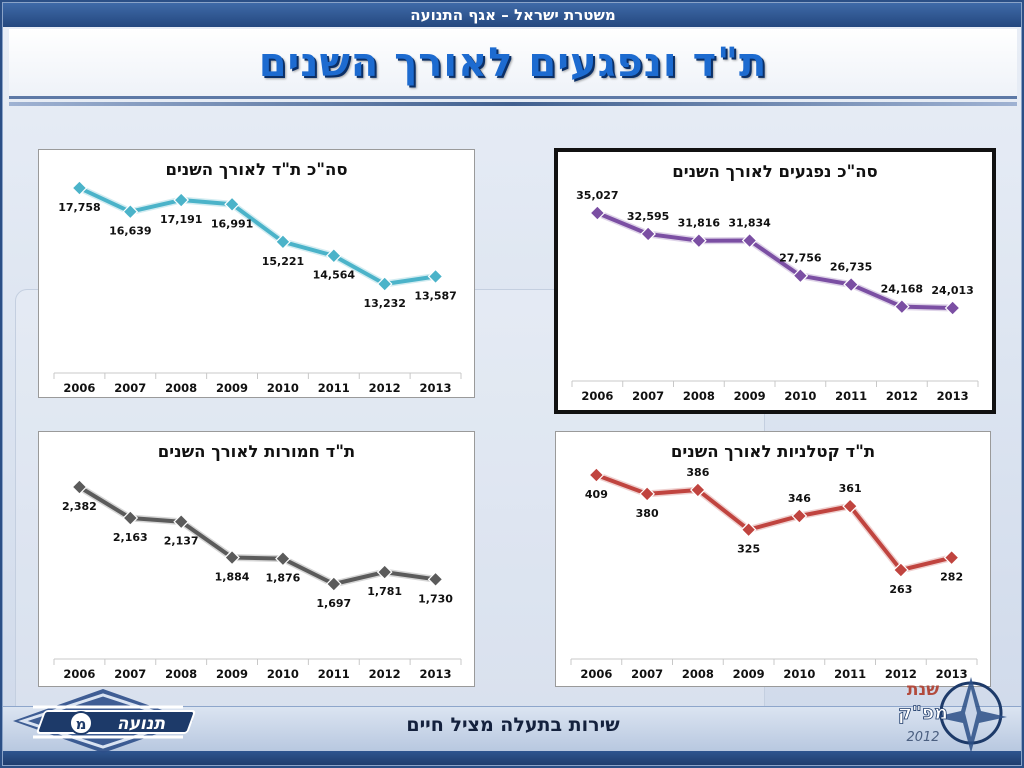 Image resolution: width=1024 pixels, height=768 pixels. Describe the element at coordinates (334, 275) in the screenshot. I see `data-label: 14,564` at that location.